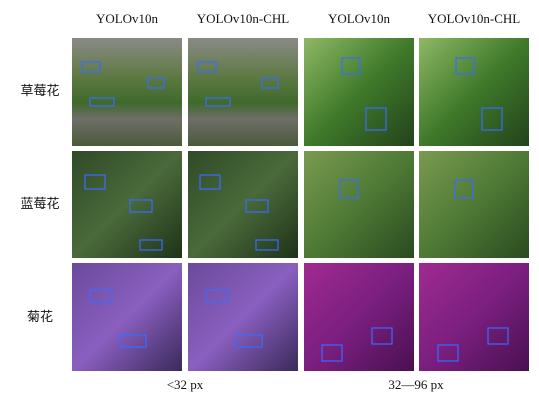 This screenshot has height=400, width=539. I want to click on size-group-label: 32—96 px, so click(416, 384).